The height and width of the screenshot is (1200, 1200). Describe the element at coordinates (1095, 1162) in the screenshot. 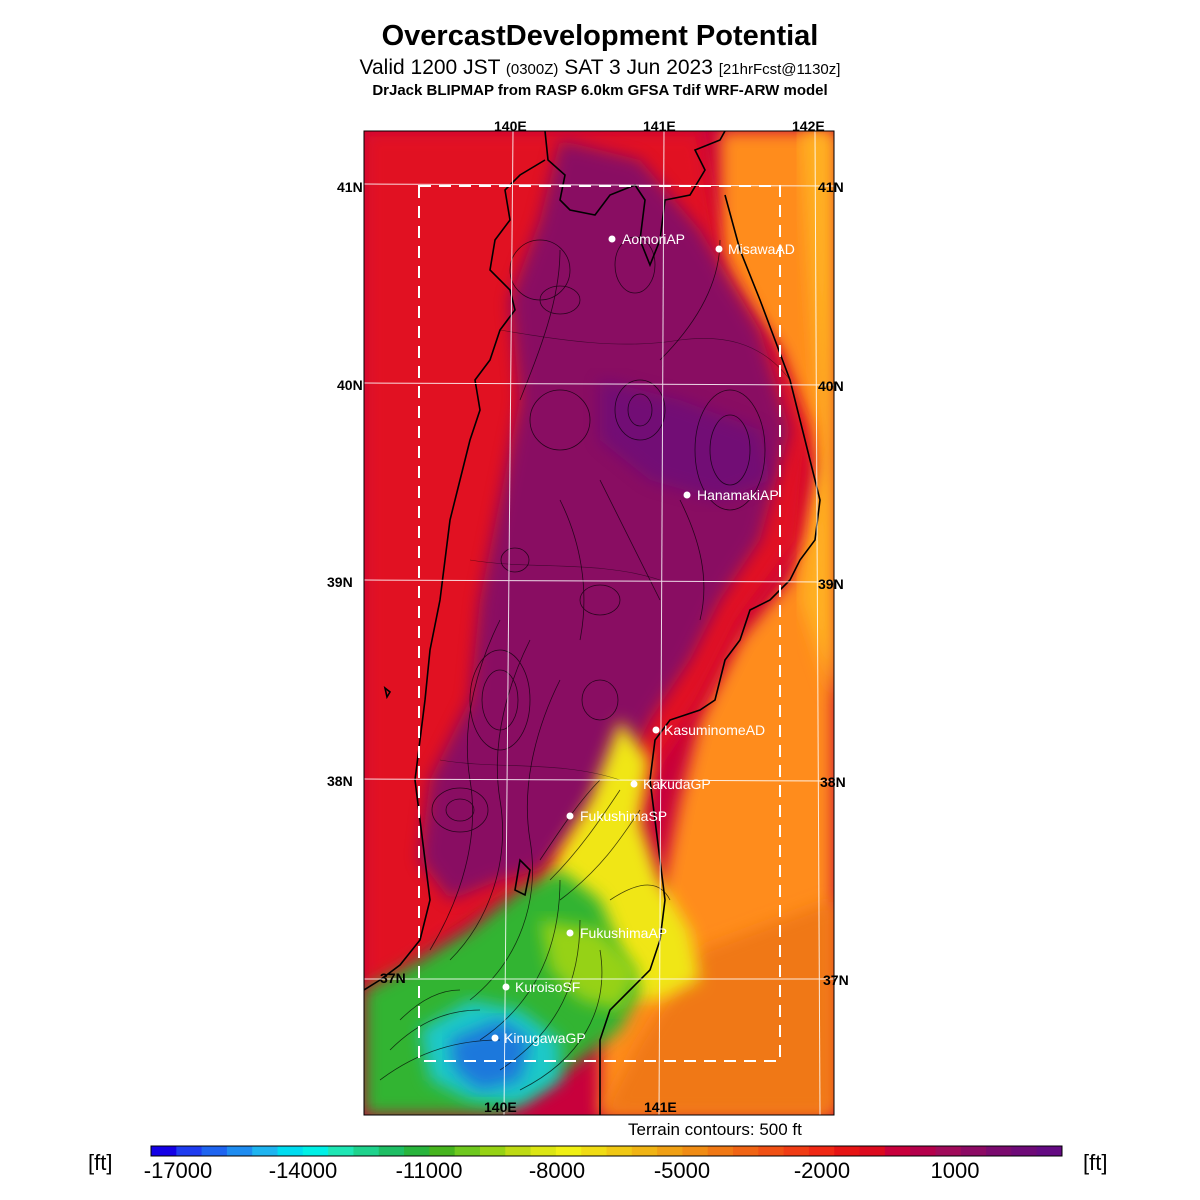

I see `colorbar-unit-right: [ft]` at that location.